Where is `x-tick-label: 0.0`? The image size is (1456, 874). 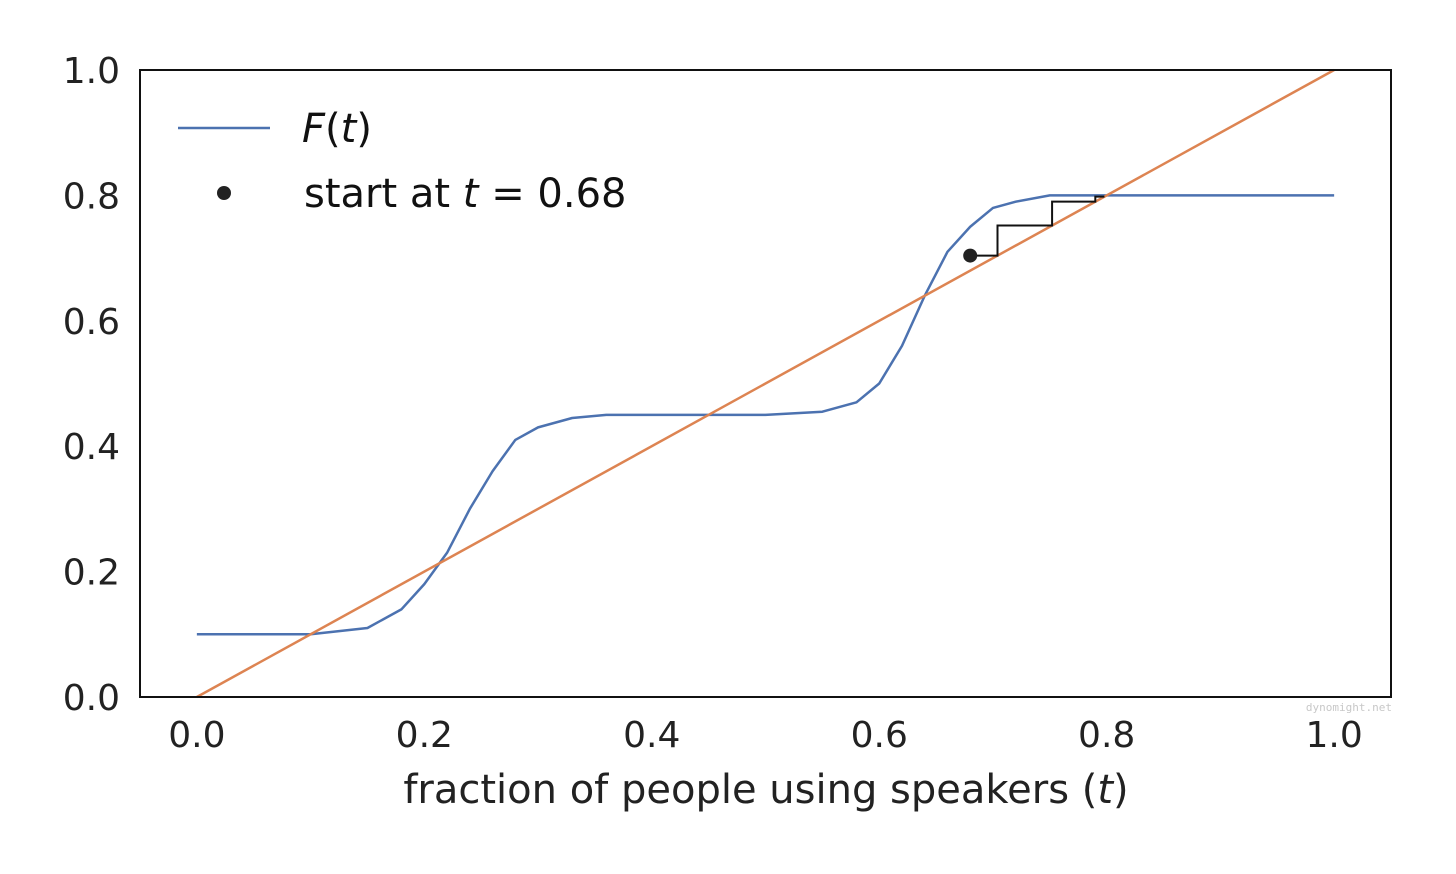 x-tick-label: 0.0 is located at coordinates (196, 735).